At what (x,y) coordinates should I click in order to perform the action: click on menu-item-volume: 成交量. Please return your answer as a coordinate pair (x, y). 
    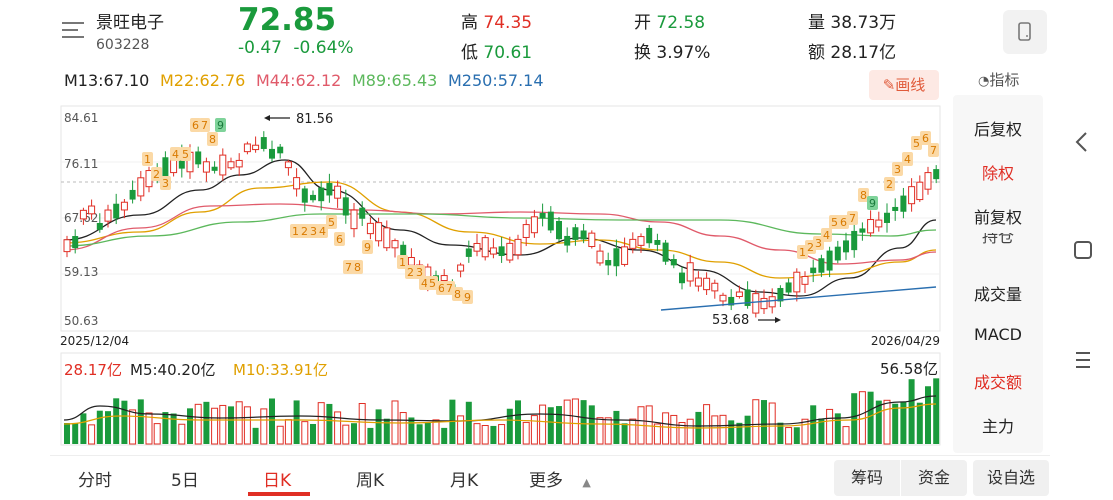
    Looking at the image, I should click on (997, 294).